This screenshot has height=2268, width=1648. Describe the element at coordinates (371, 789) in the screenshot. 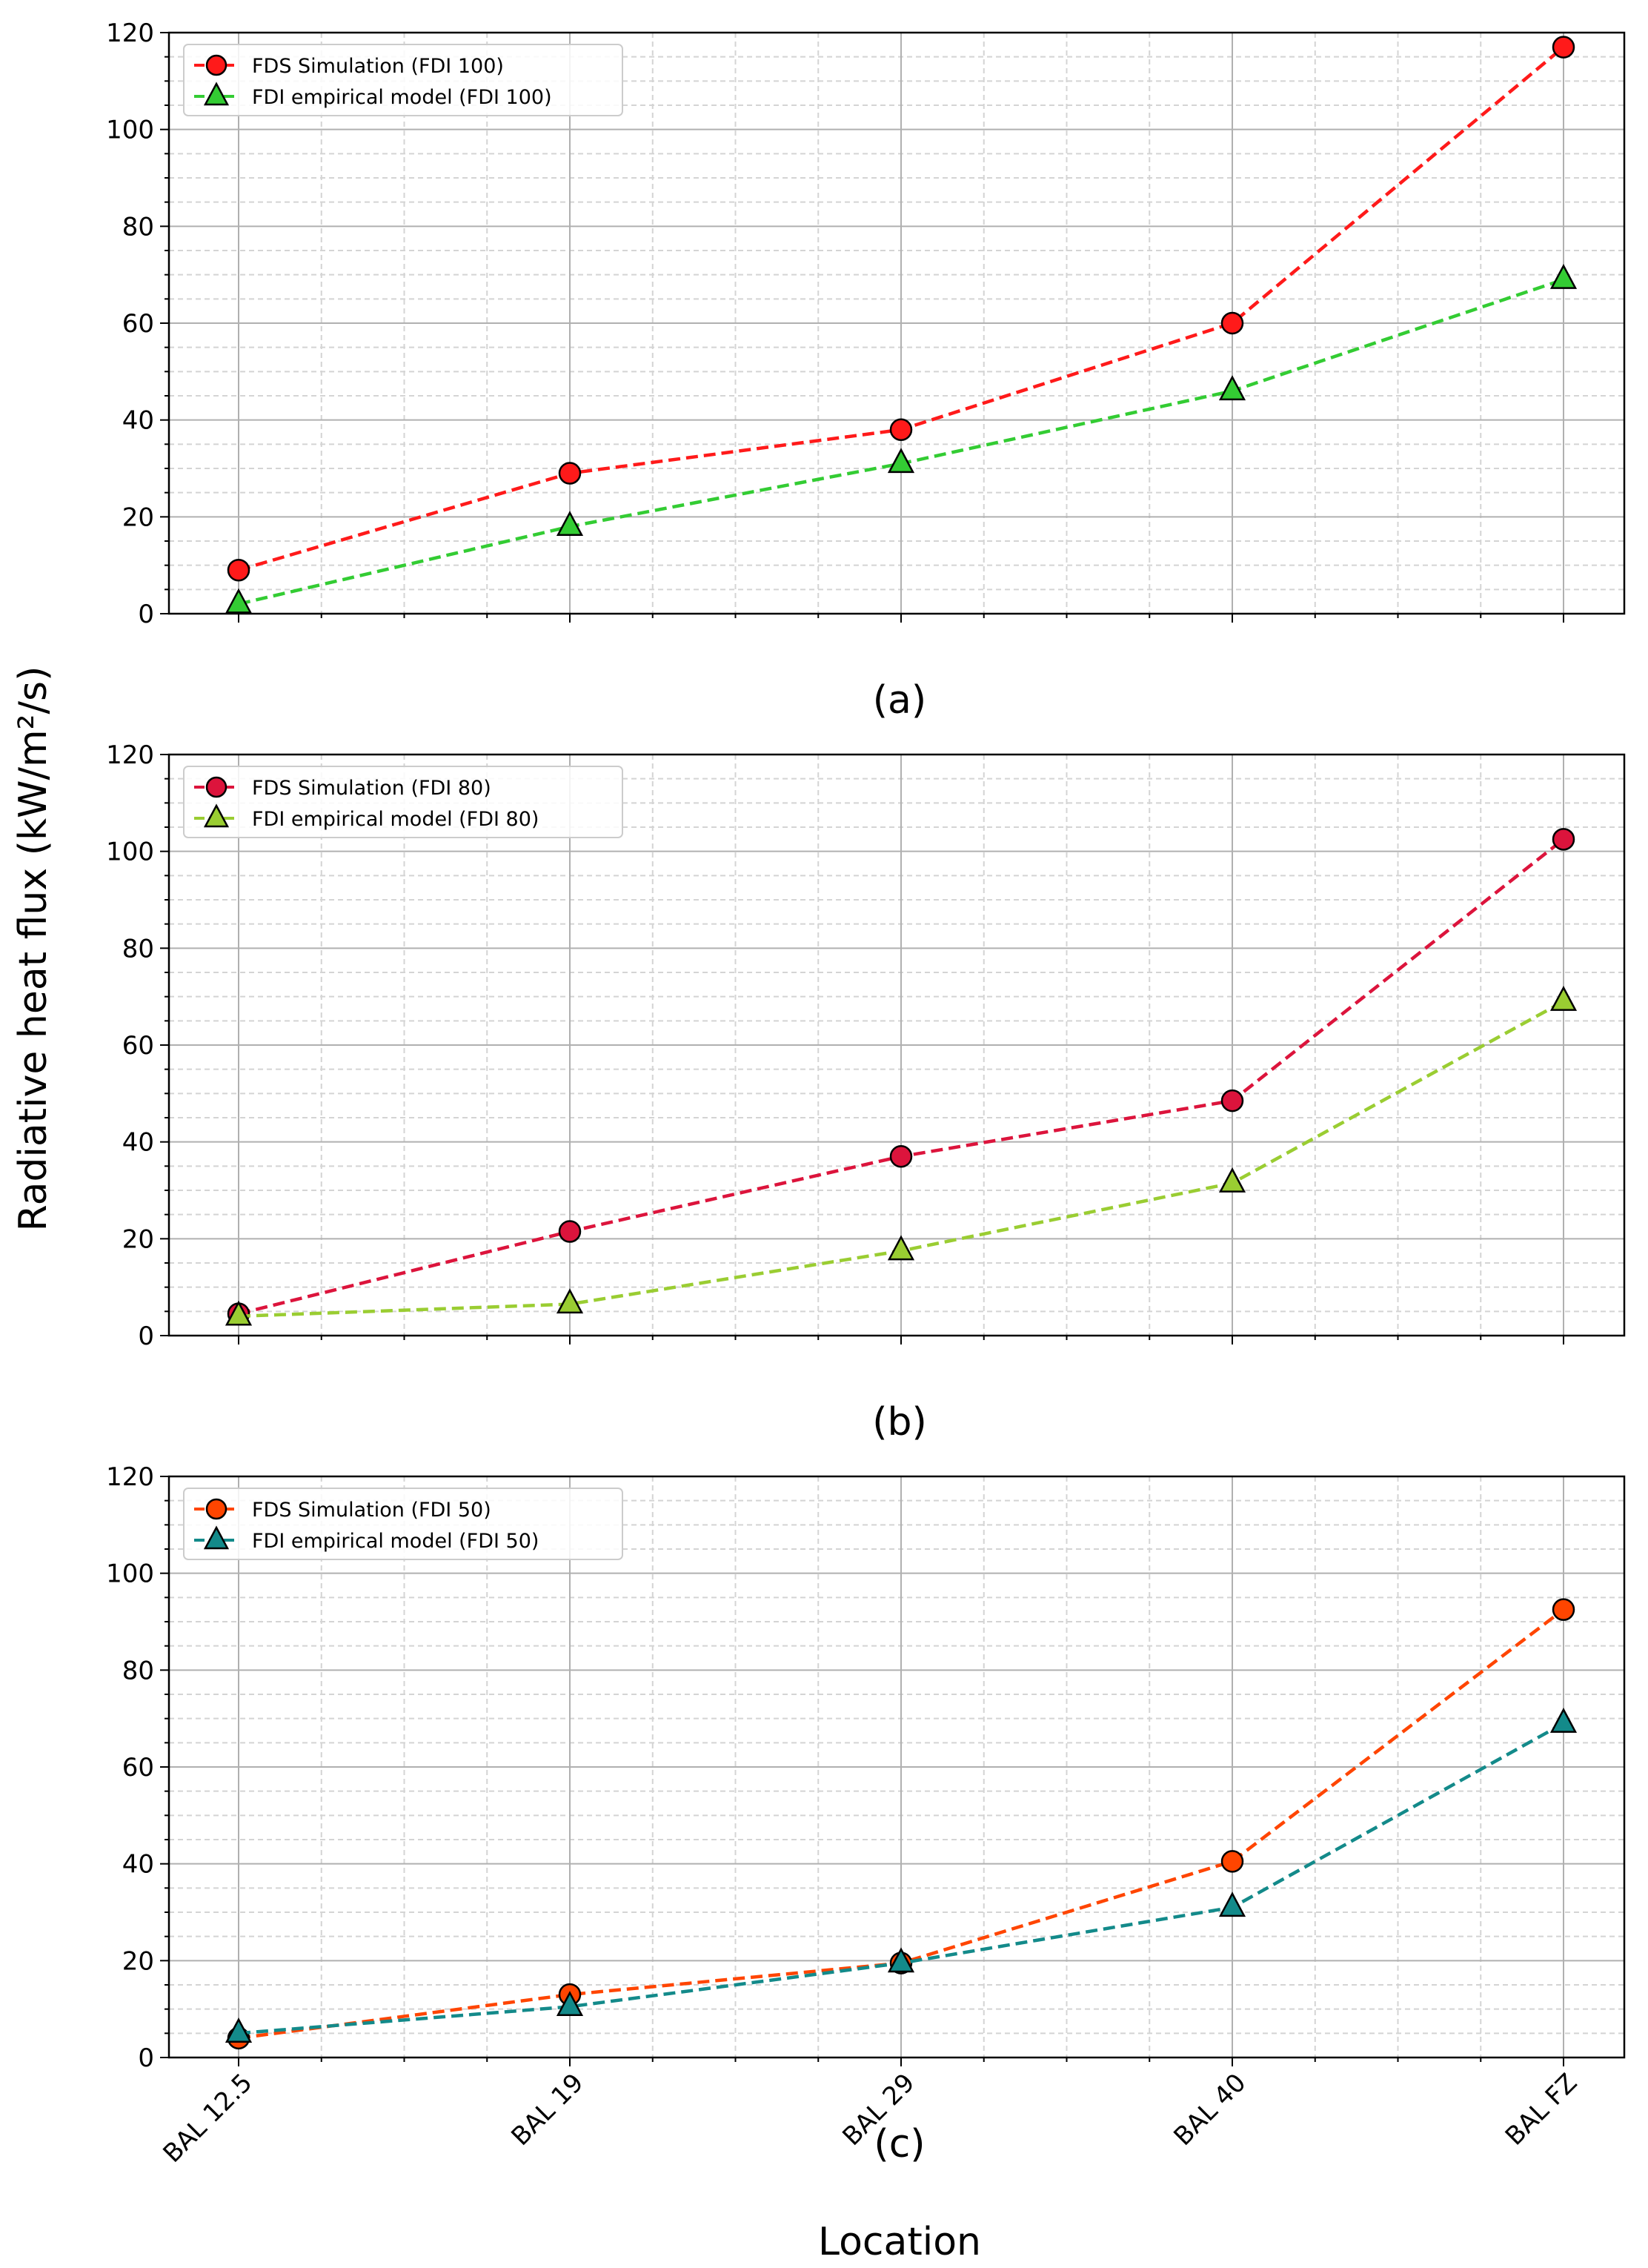

I see `legend-label: FDS Simulation (FDI 80)` at that location.